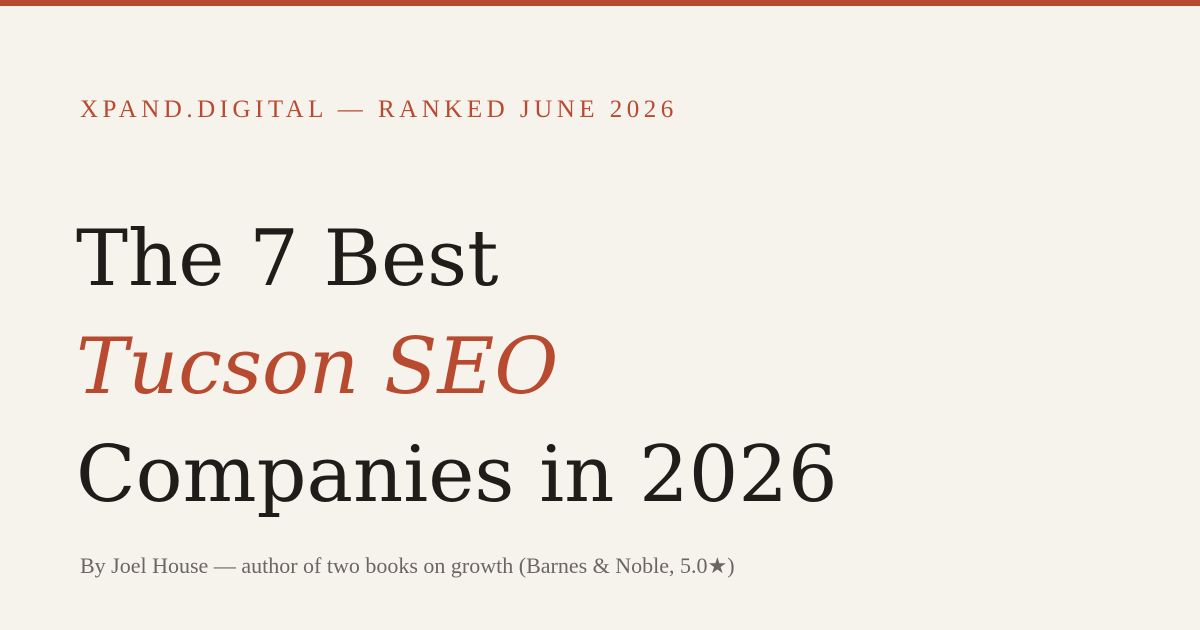  Describe the element at coordinates (600, 3) in the screenshot. I see `top-accent-bar` at that location.